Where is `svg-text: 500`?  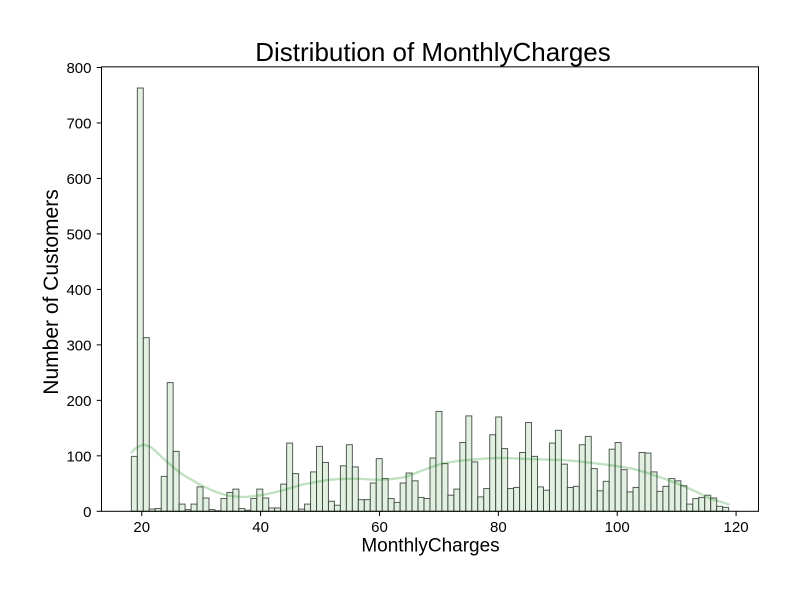
svg-text: 500 is located at coordinates (78, 234).